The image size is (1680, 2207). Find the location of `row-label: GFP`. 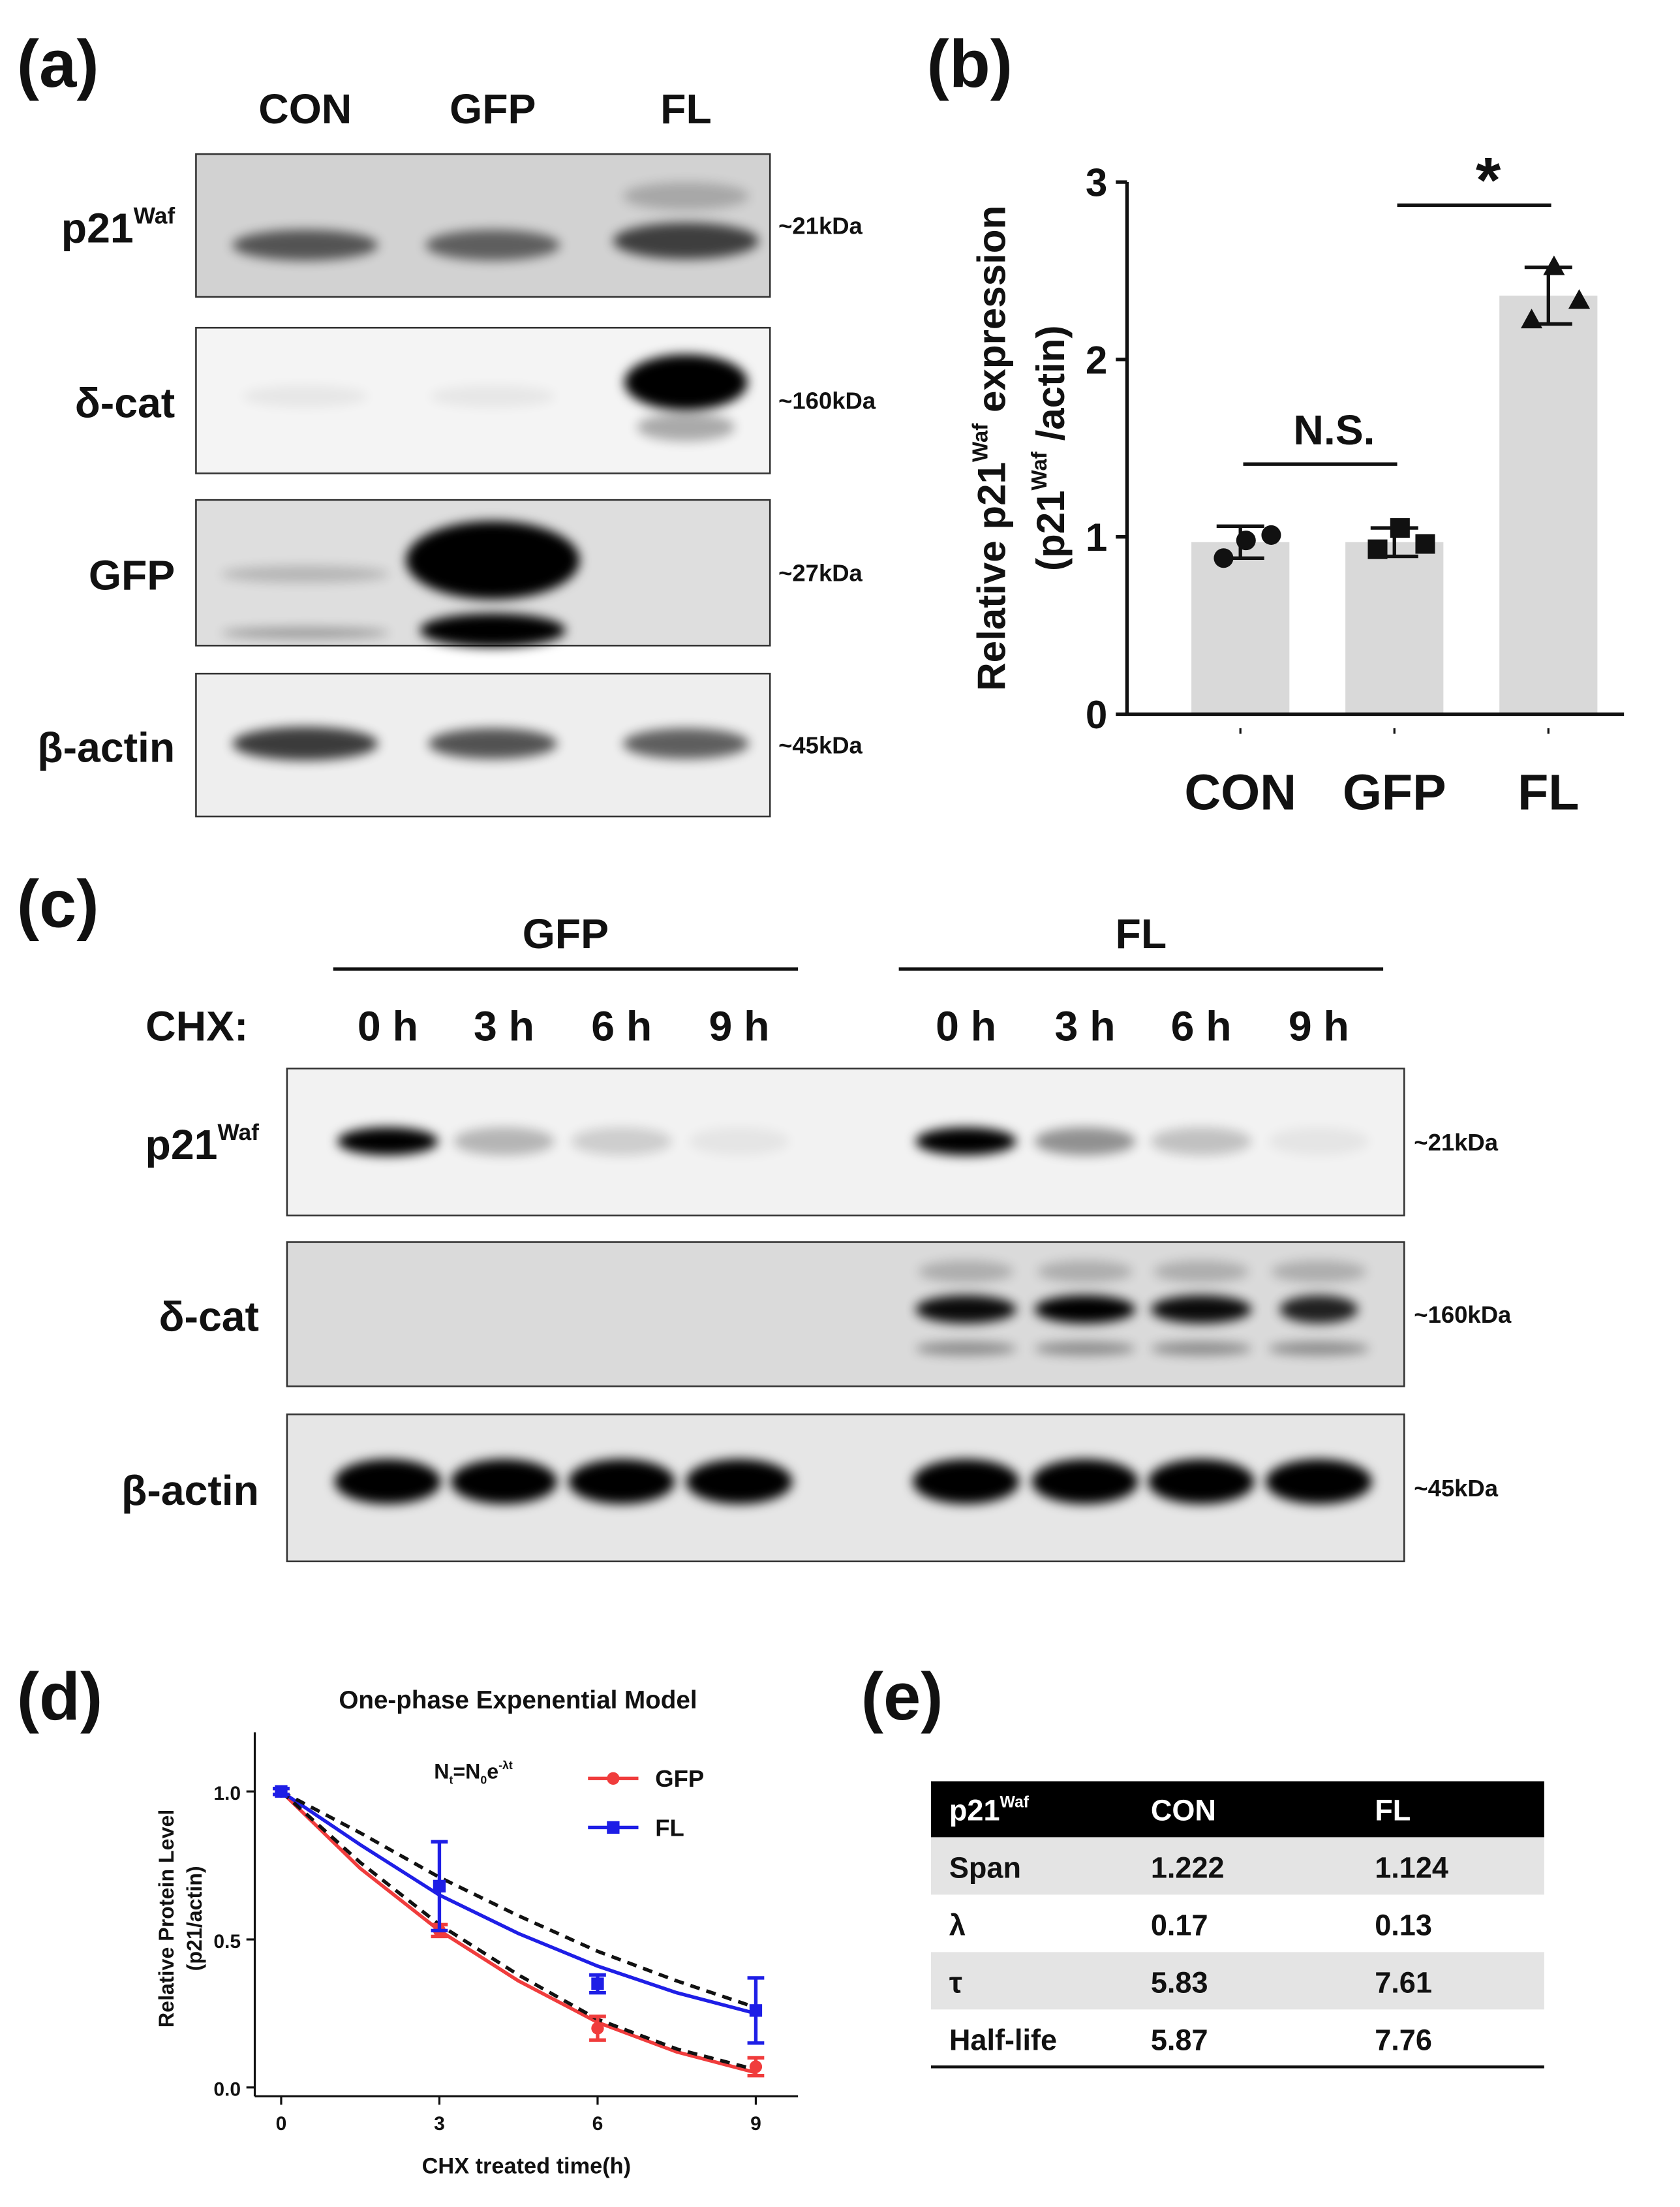

row-label: GFP is located at coordinates (132, 574).